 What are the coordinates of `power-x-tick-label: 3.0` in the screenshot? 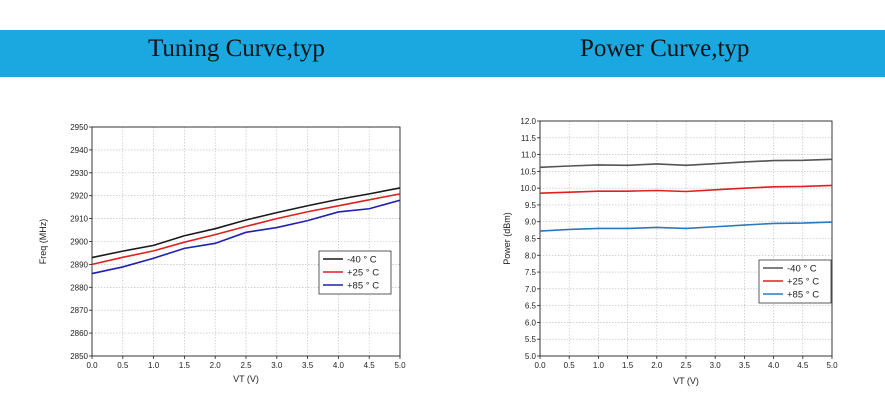 It's located at (716, 365).